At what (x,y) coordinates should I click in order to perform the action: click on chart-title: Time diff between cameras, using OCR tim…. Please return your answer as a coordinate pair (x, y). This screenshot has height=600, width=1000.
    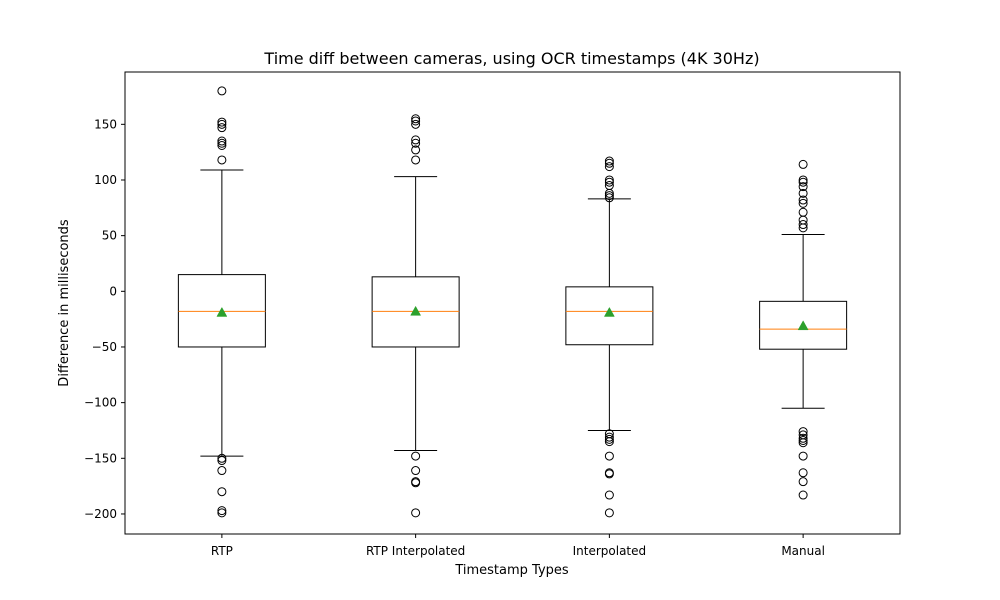
    Looking at the image, I should click on (511, 58).